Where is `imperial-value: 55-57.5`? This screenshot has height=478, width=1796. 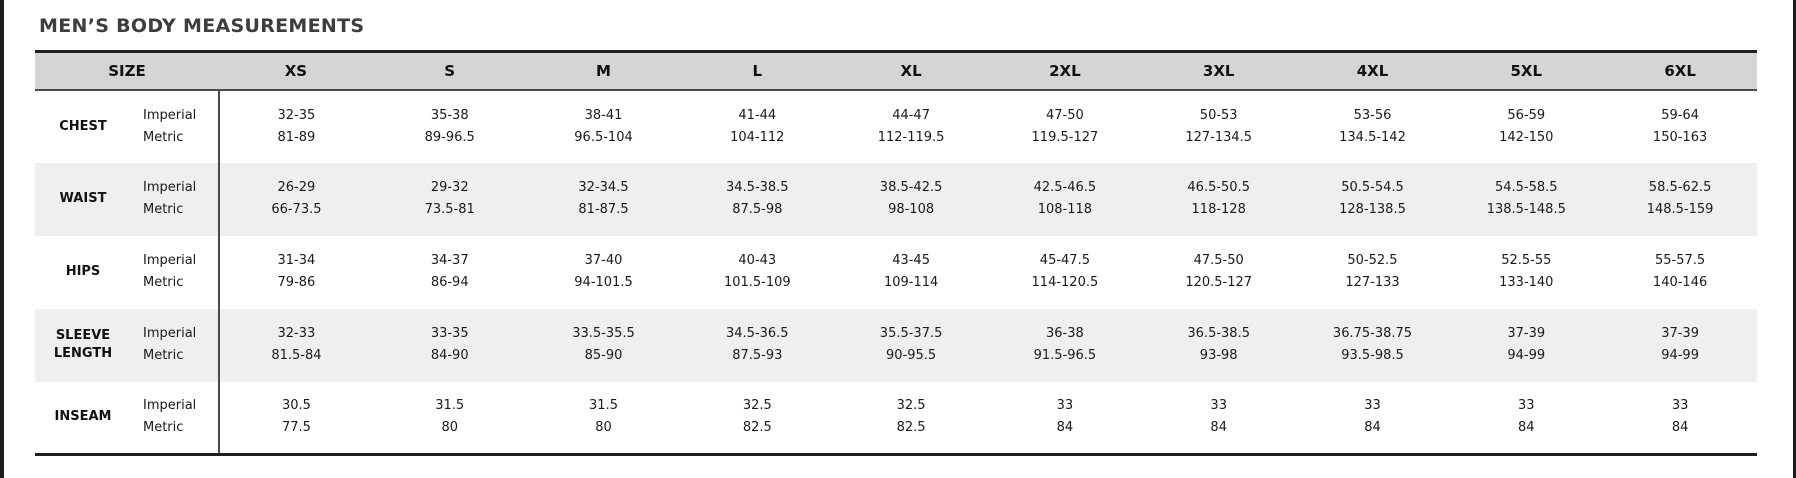
imperial-value: 55-57.5 is located at coordinates (1680, 260).